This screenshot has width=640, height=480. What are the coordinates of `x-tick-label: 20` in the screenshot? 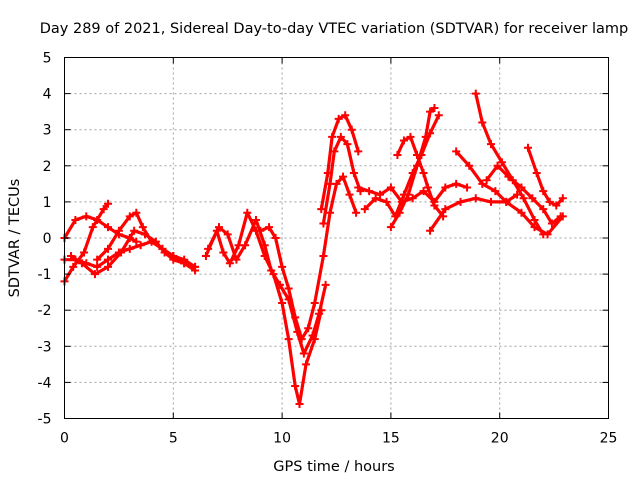 It's located at (500, 439).